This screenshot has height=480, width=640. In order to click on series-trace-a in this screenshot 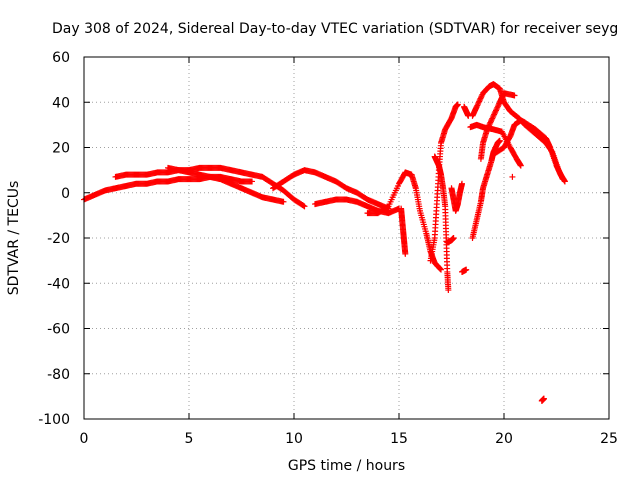, I will do `click(168, 188)`.